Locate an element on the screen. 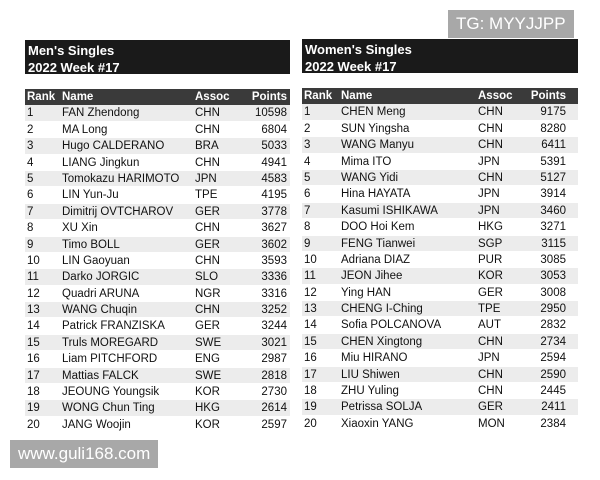 The width and height of the screenshot is (600, 480). table-row: 6 Hina HAYATA JPN 3914 is located at coordinates (440, 194).